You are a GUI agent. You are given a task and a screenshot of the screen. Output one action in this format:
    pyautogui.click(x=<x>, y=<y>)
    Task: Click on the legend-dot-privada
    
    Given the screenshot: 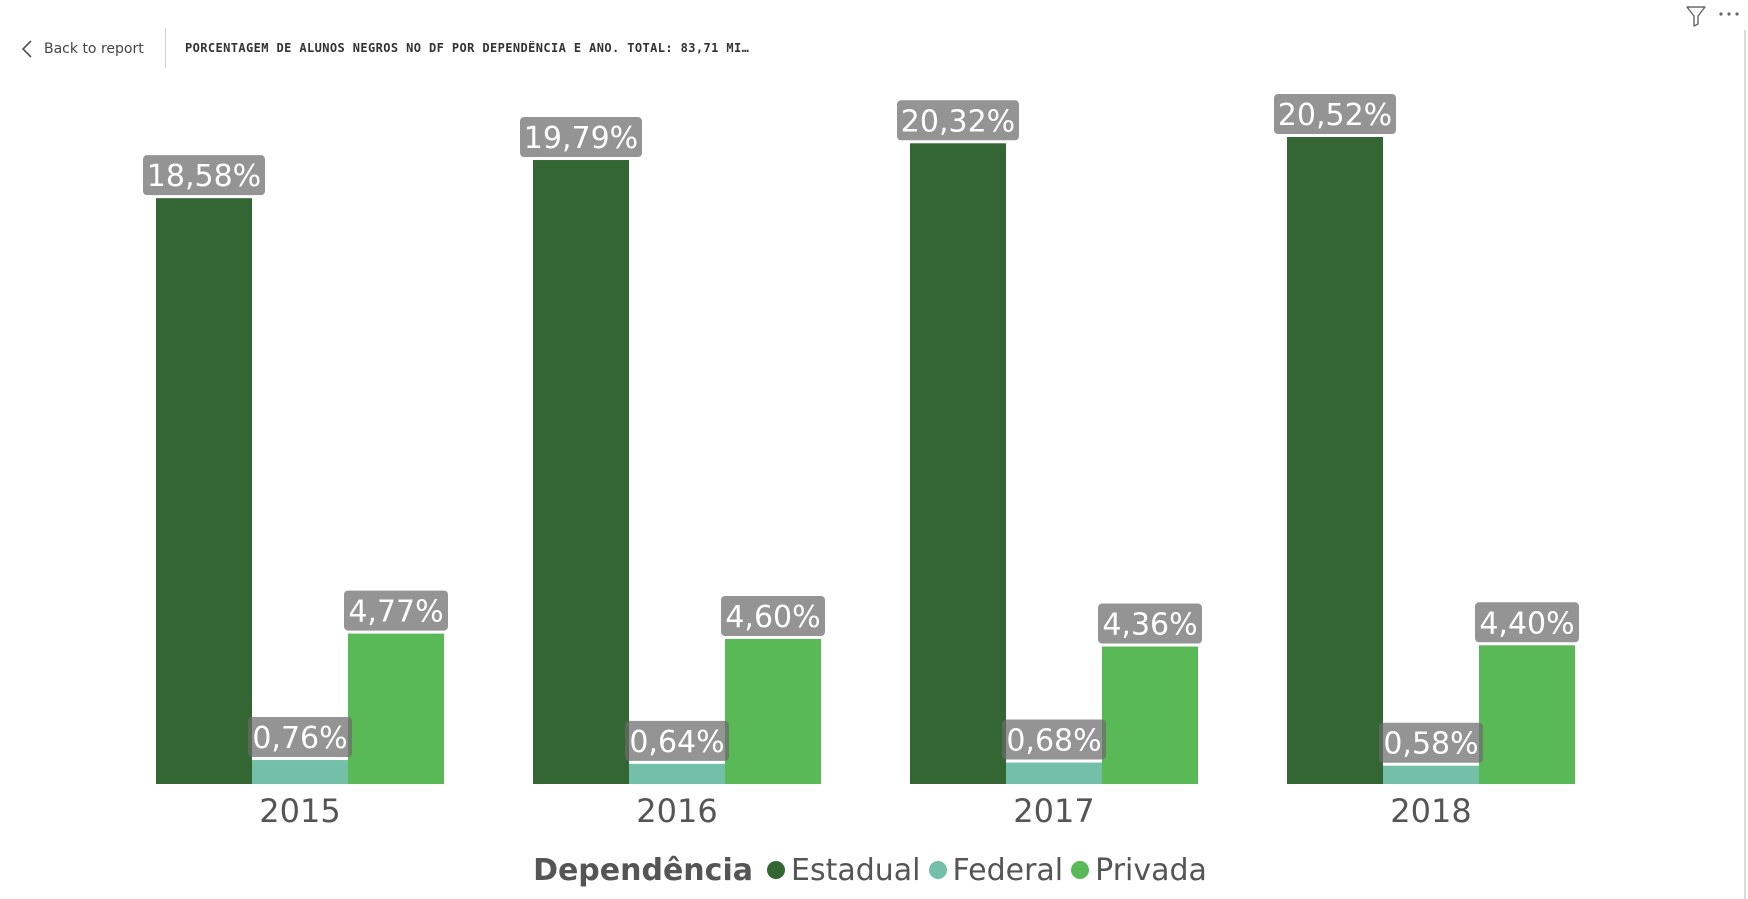 What is the action you would take?
    pyautogui.click(x=1080, y=870)
    